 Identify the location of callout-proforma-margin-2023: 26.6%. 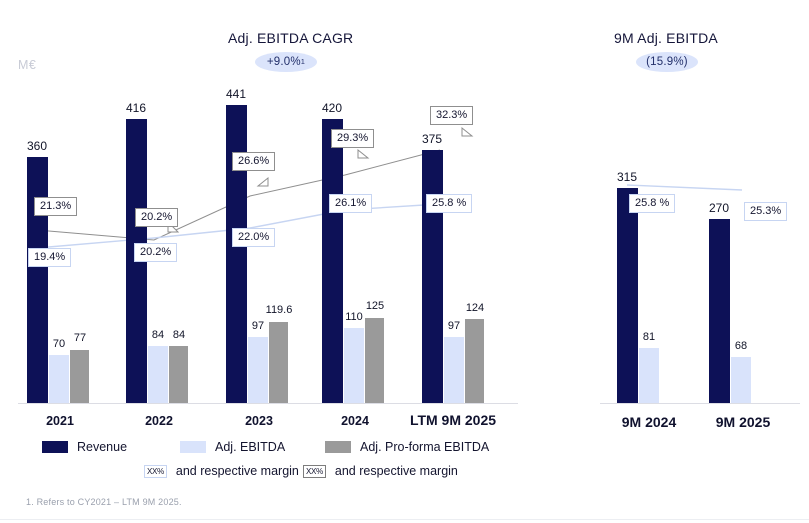
(254, 161).